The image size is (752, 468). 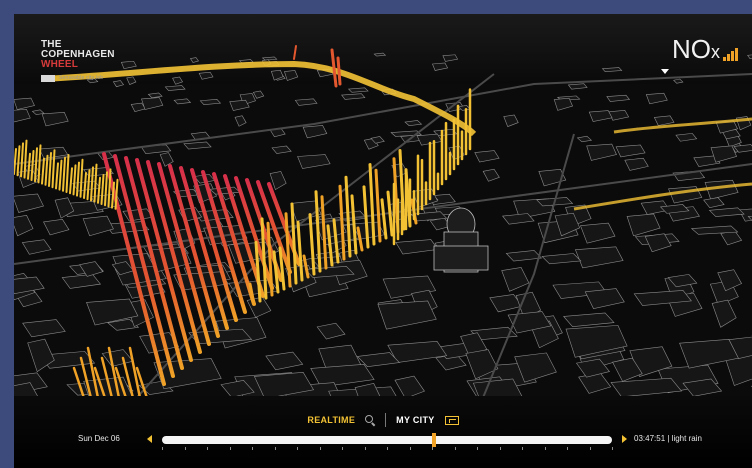 I want to click on pollutant-label: NOx, so click(x=696, y=50).